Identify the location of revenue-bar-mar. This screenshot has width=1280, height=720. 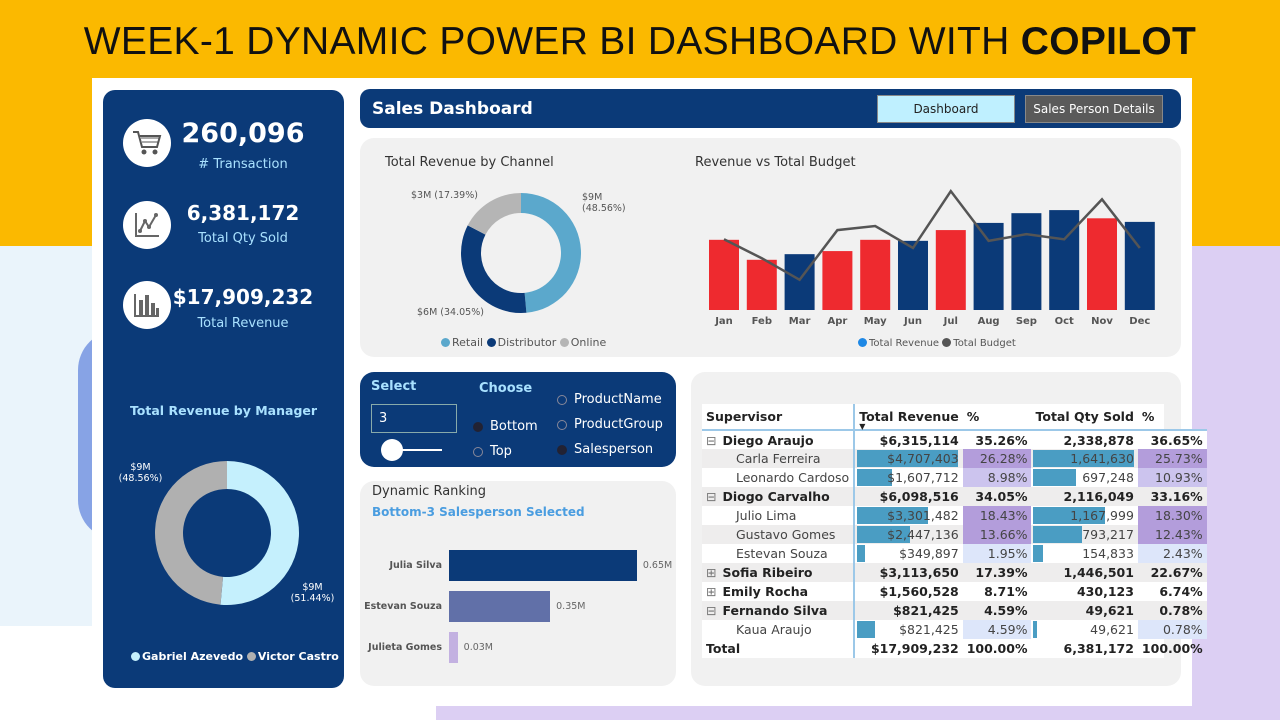
(799, 282).